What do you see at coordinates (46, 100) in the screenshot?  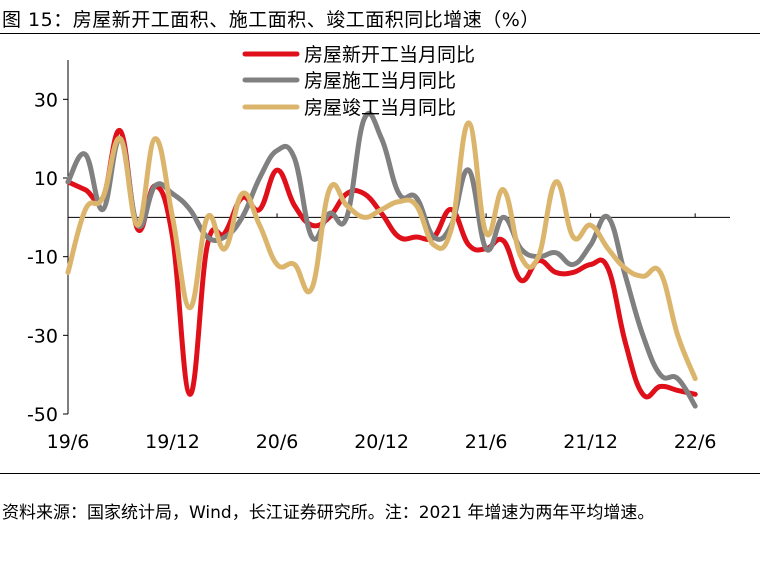 I see `y-tick-label: 30` at bounding box center [46, 100].